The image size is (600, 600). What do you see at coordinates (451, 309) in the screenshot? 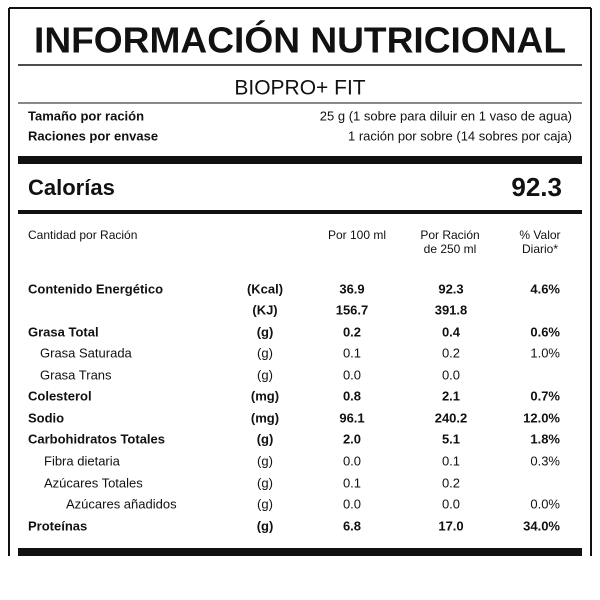
I see `per-serving-value: 391.8` at bounding box center [451, 309].